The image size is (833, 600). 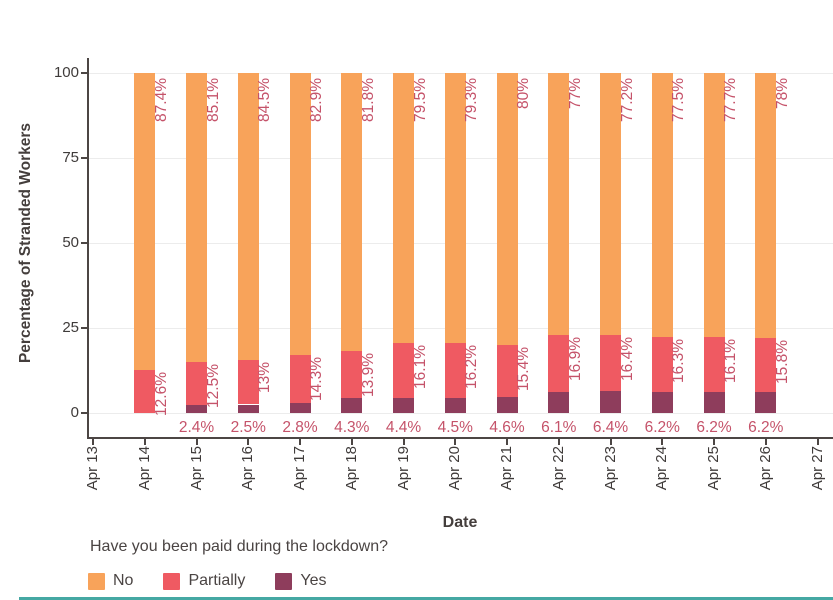 What do you see at coordinates (300, 427) in the screenshot?
I see `bar-value-label-yes: 2.8%` at bounding box center [300, 427].